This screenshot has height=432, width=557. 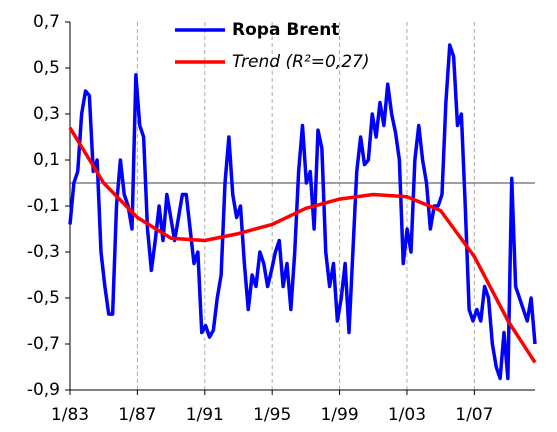 What do you see at coordinates (43, 344) in the screenshot?
I see `y-tick-label: -0,7` at bounding box center [43, 344].